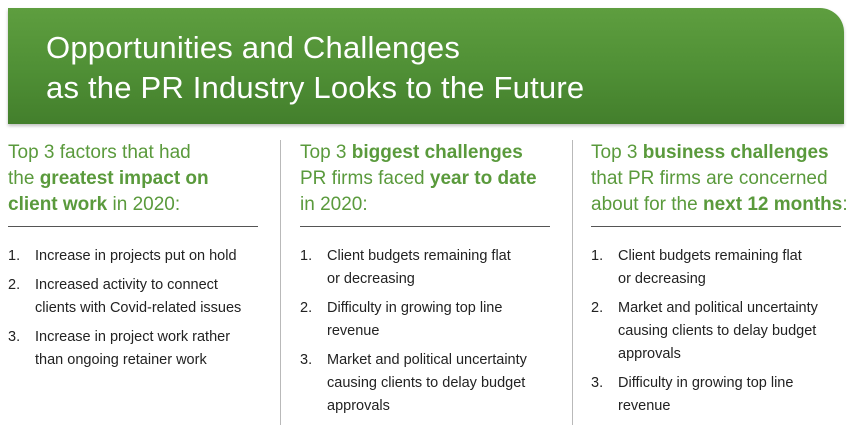 This screenshot has width=847, height=427. What do you see at coordinates (437, 152) in the screenshot?
I see `heading-emphasis: biggest challenges` at bounding box center [437, 152].